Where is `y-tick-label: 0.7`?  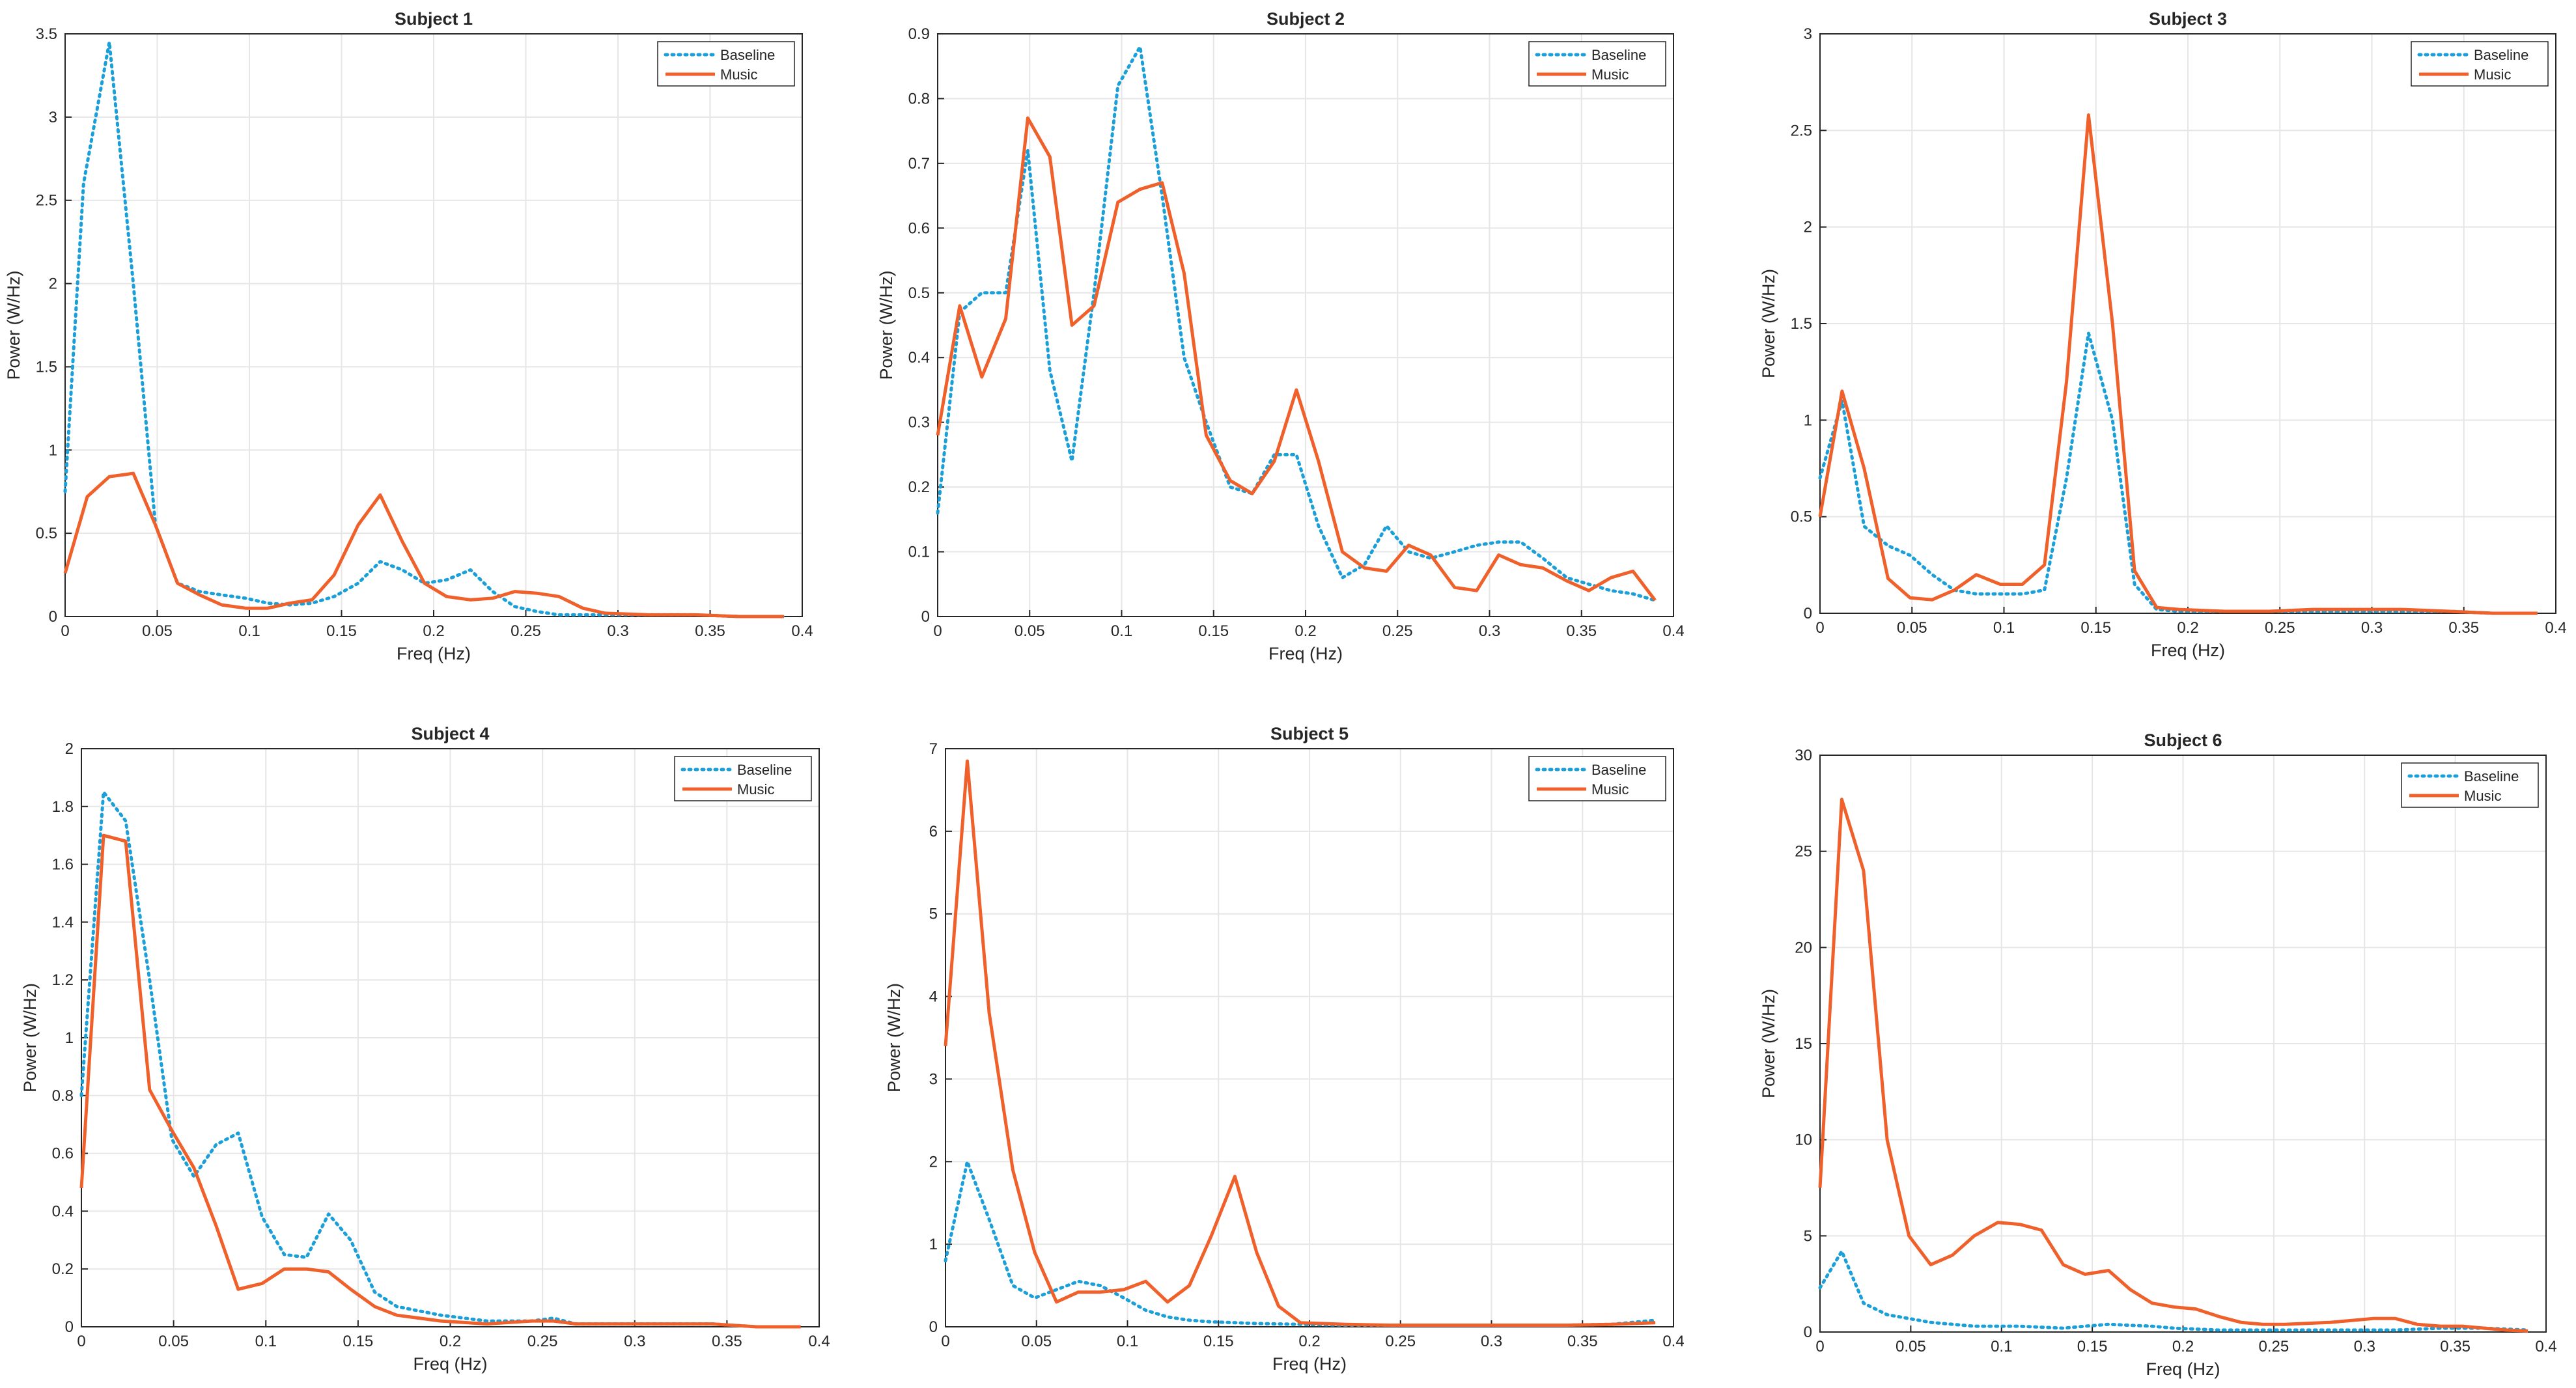
y-tick-label: 0.7 is located at coordinates (919, 164).